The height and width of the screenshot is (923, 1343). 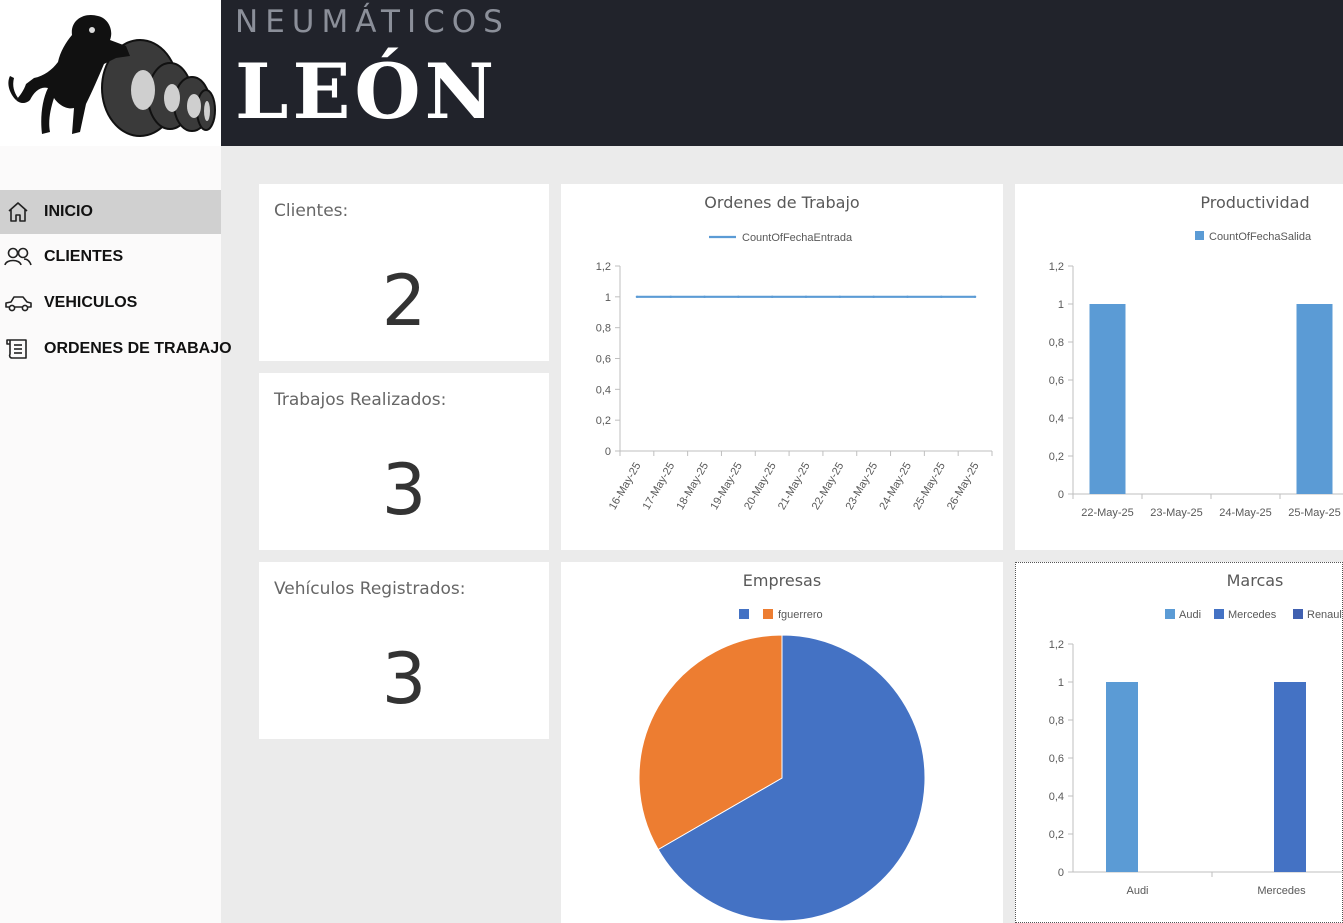 I want to click on legend-label: Mercedes, so click(x=1252, y=615).